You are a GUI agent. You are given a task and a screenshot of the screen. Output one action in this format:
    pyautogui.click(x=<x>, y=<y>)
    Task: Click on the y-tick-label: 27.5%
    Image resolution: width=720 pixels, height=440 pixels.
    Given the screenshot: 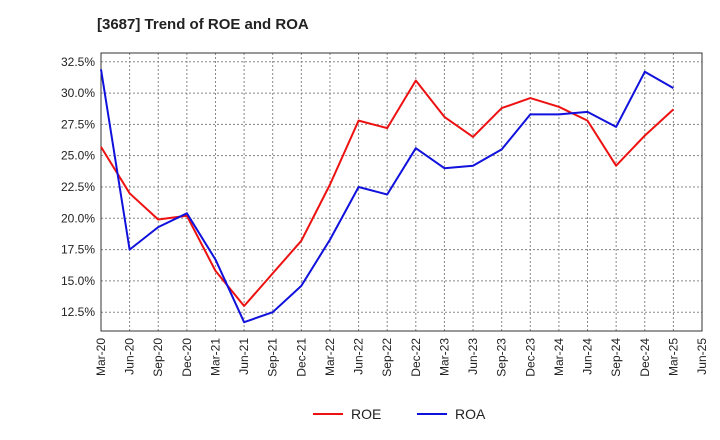 What is the action you would take?
    pyautogui.click(x=78, y=124)
    